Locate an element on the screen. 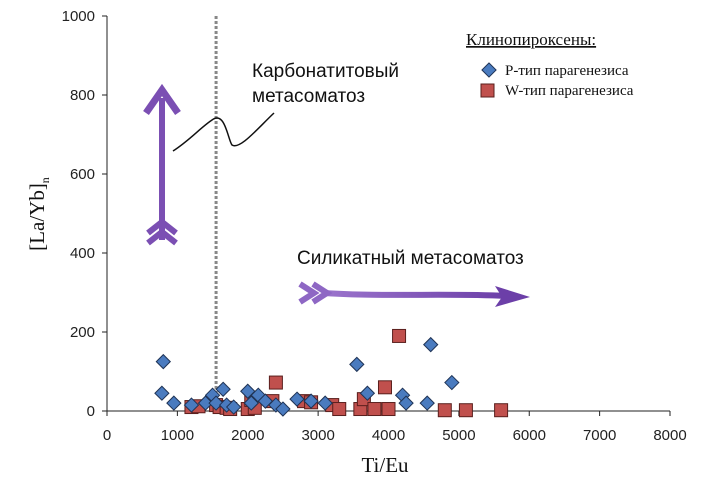 Image resolution: width=715 pixels, height=481 pixels. carbonatite-annotation: Карбонатитовый метасоматоз is located at coordinates (285, 106).